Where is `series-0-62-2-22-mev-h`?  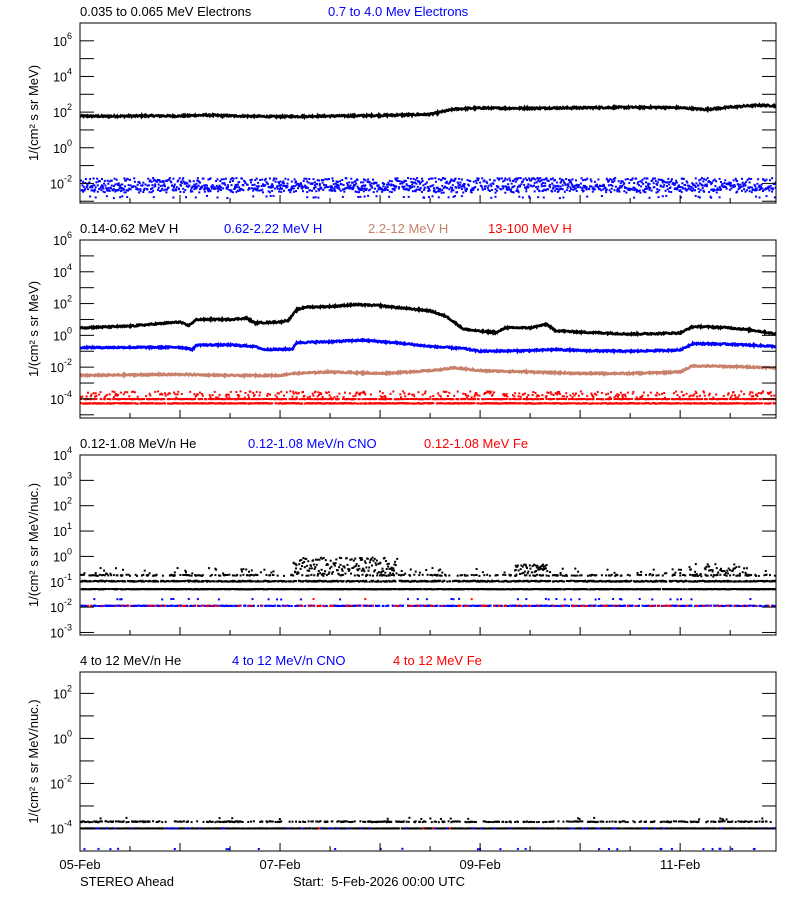 series-0-62-2-22-mev-h is located at coordinates (428, 346).